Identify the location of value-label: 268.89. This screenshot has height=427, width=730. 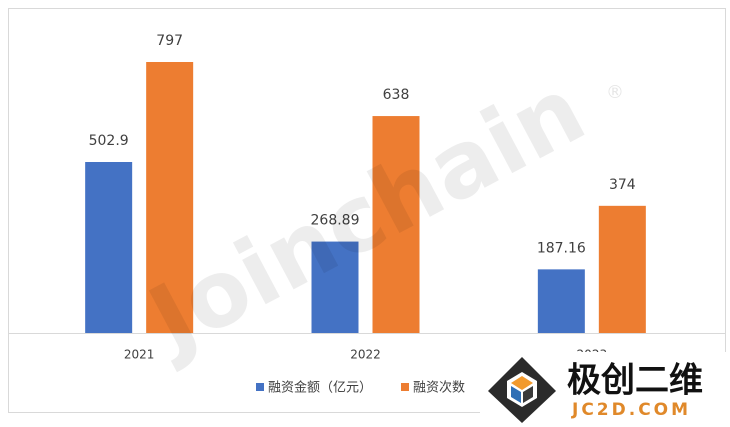
(335, 221).